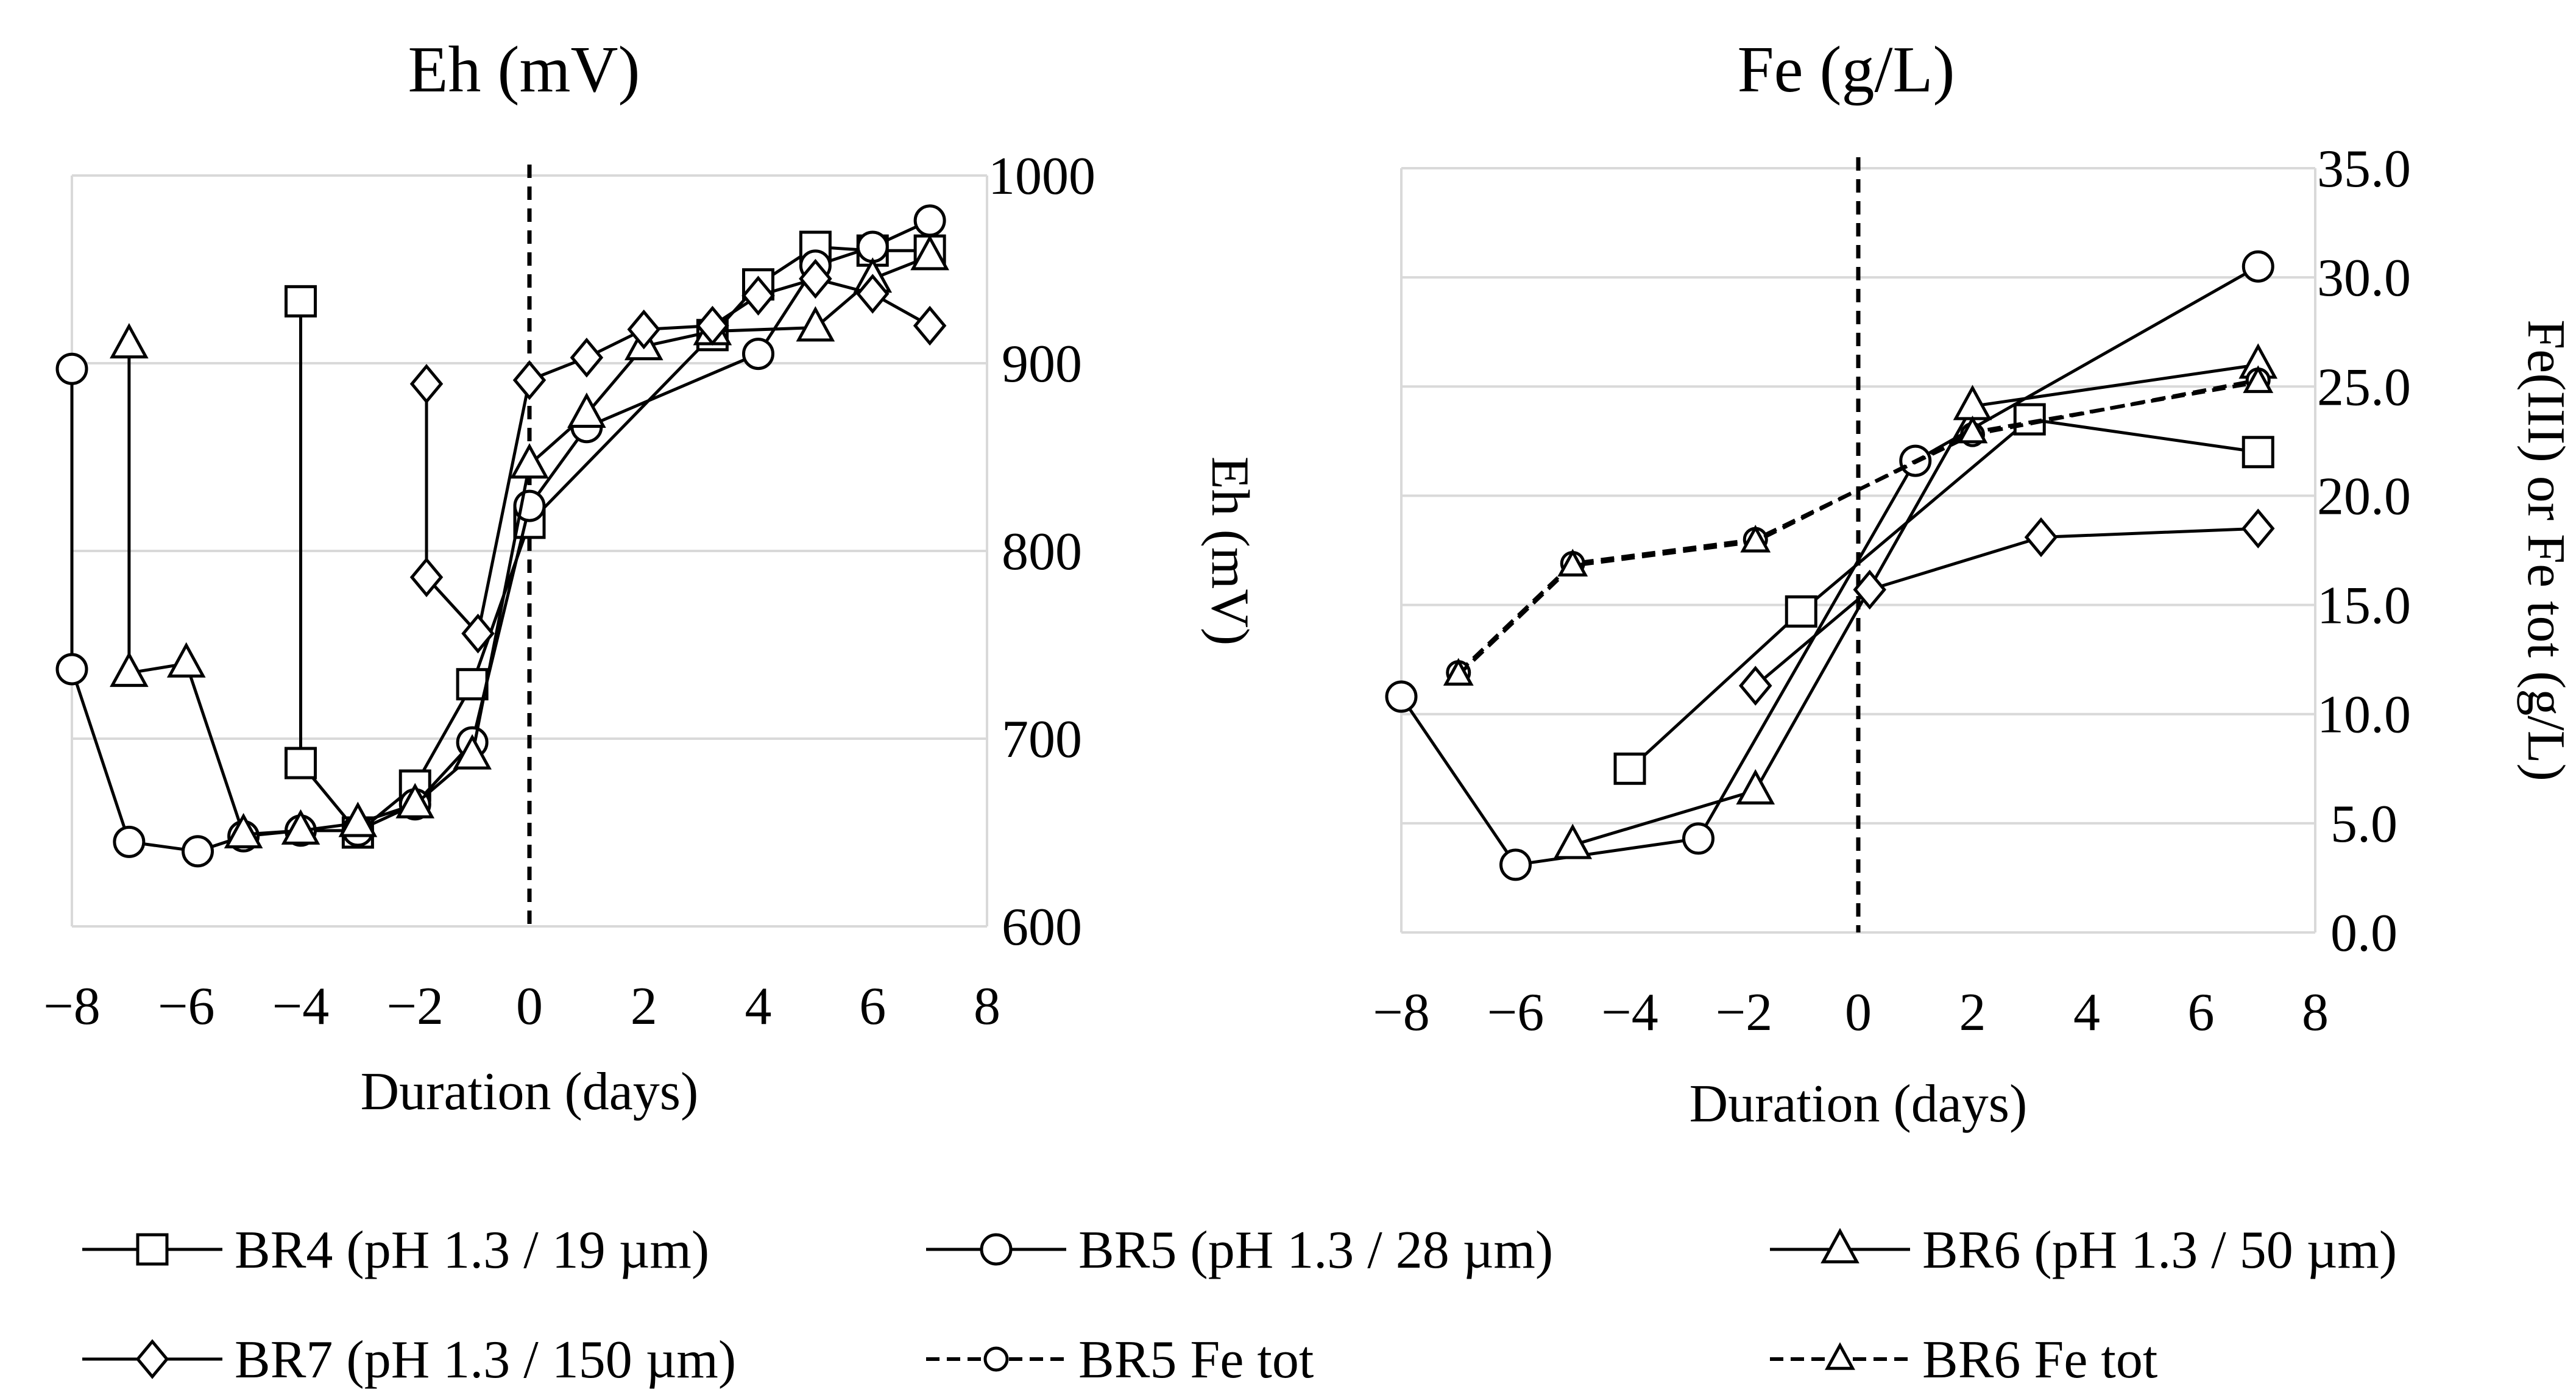 Image resolution: width=2576 pixels, height=1392 pixels. Describe the element at coordinates (1042, 927) in the screenshot. I see `eh-y-tick-label: 600` at that location.